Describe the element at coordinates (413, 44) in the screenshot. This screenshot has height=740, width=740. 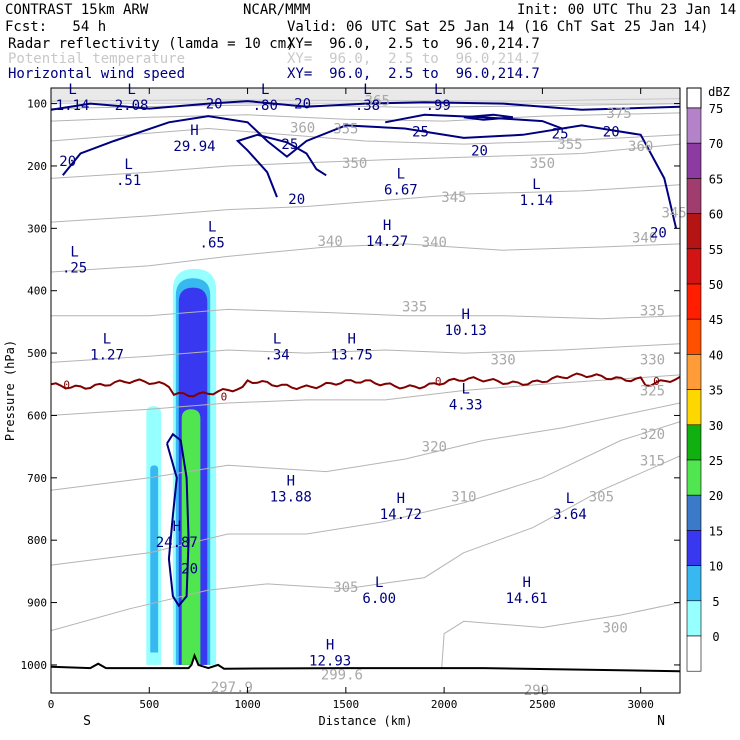
I see `field-xy-reflectivity: XY= 96.0, 2.5 to 96.0,214.7` at that location.